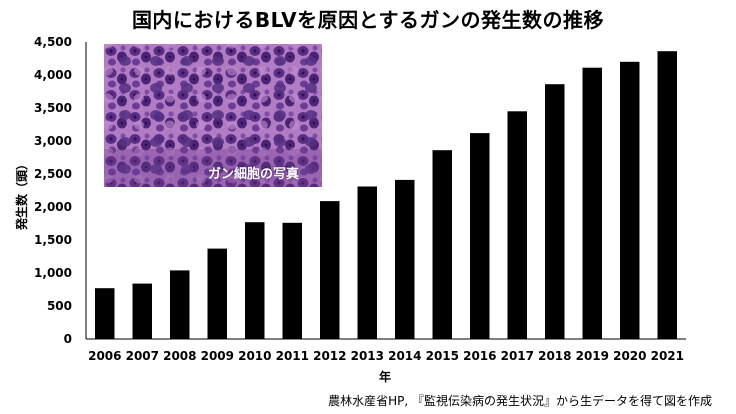 Image resolution: width=736 pixels, height=414 pixels. What do you see at coordinates (180, 304) in the screenshot?
I see `bar-2008` at bounding box center [180, 304].